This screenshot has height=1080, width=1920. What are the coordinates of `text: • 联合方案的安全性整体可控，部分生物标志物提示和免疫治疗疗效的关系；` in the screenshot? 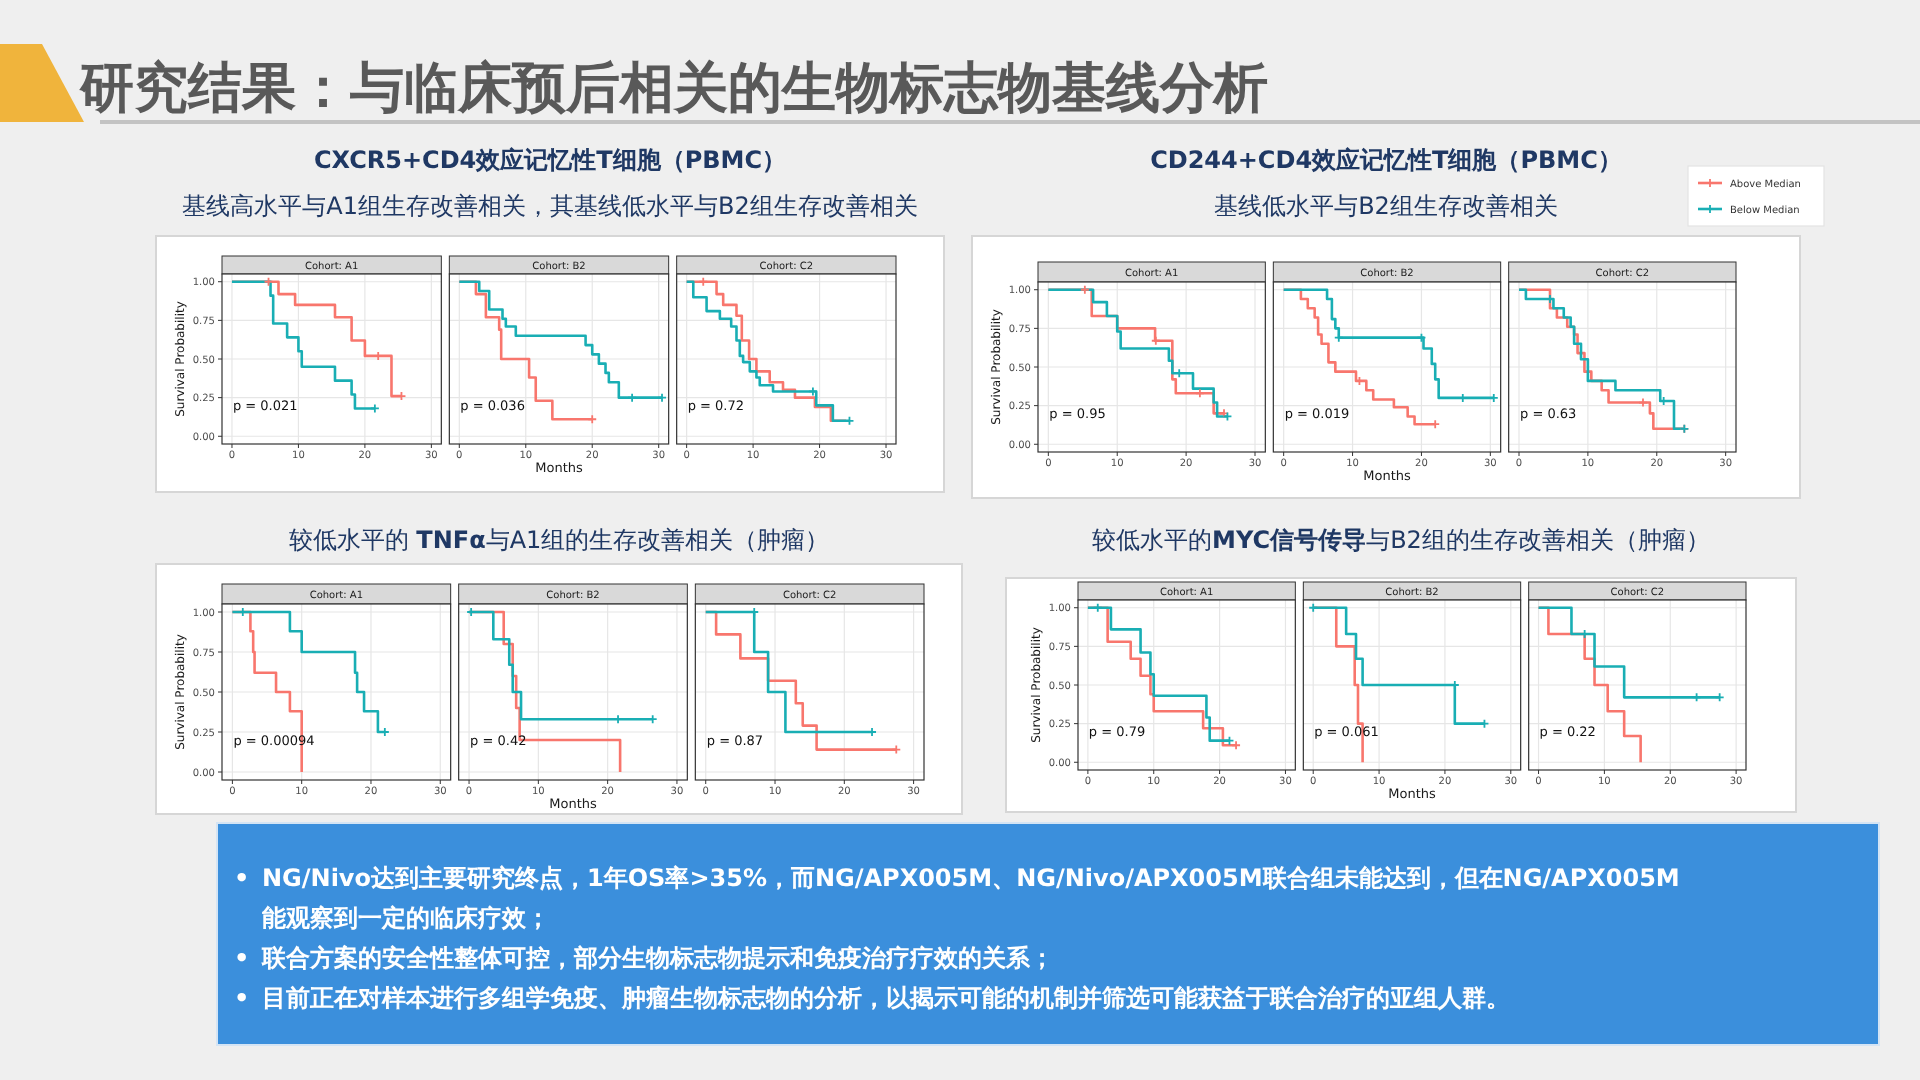 It's located at (645, 959).